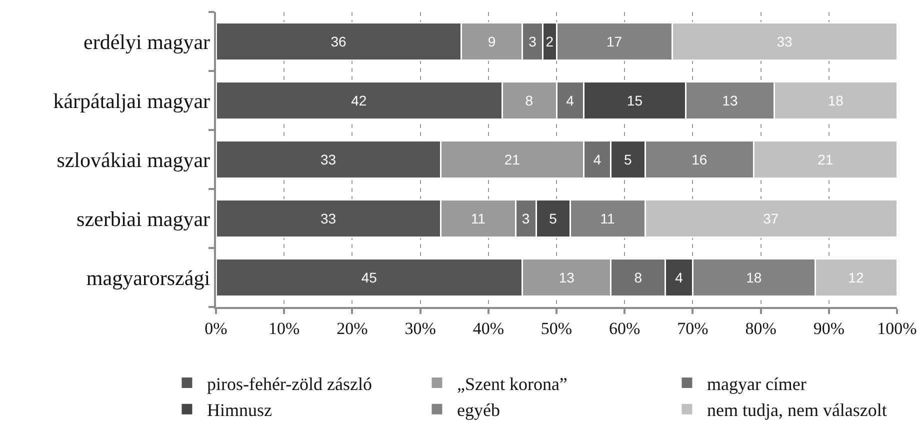 The height and width of the screenshot is (426, 923). Describe the element at coordinates (131, 100) in the screenshot. I see `y-tick-label: kárpátaljai magyar` at that location.